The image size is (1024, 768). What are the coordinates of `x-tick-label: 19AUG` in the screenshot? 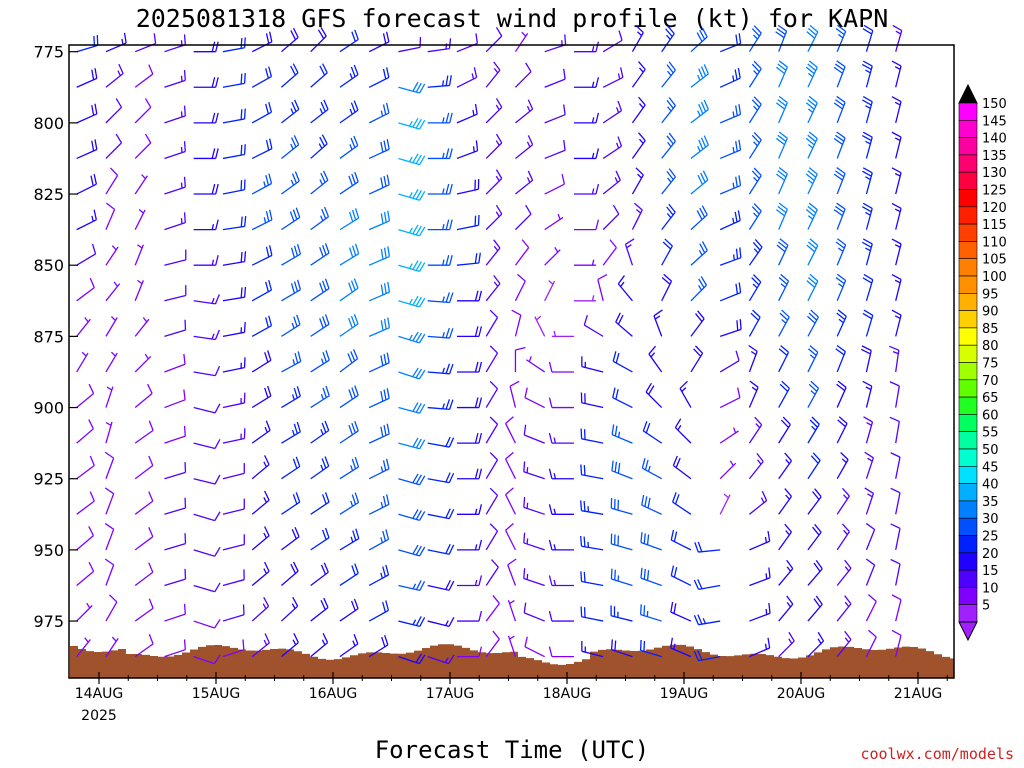 It's located at (684, 694).